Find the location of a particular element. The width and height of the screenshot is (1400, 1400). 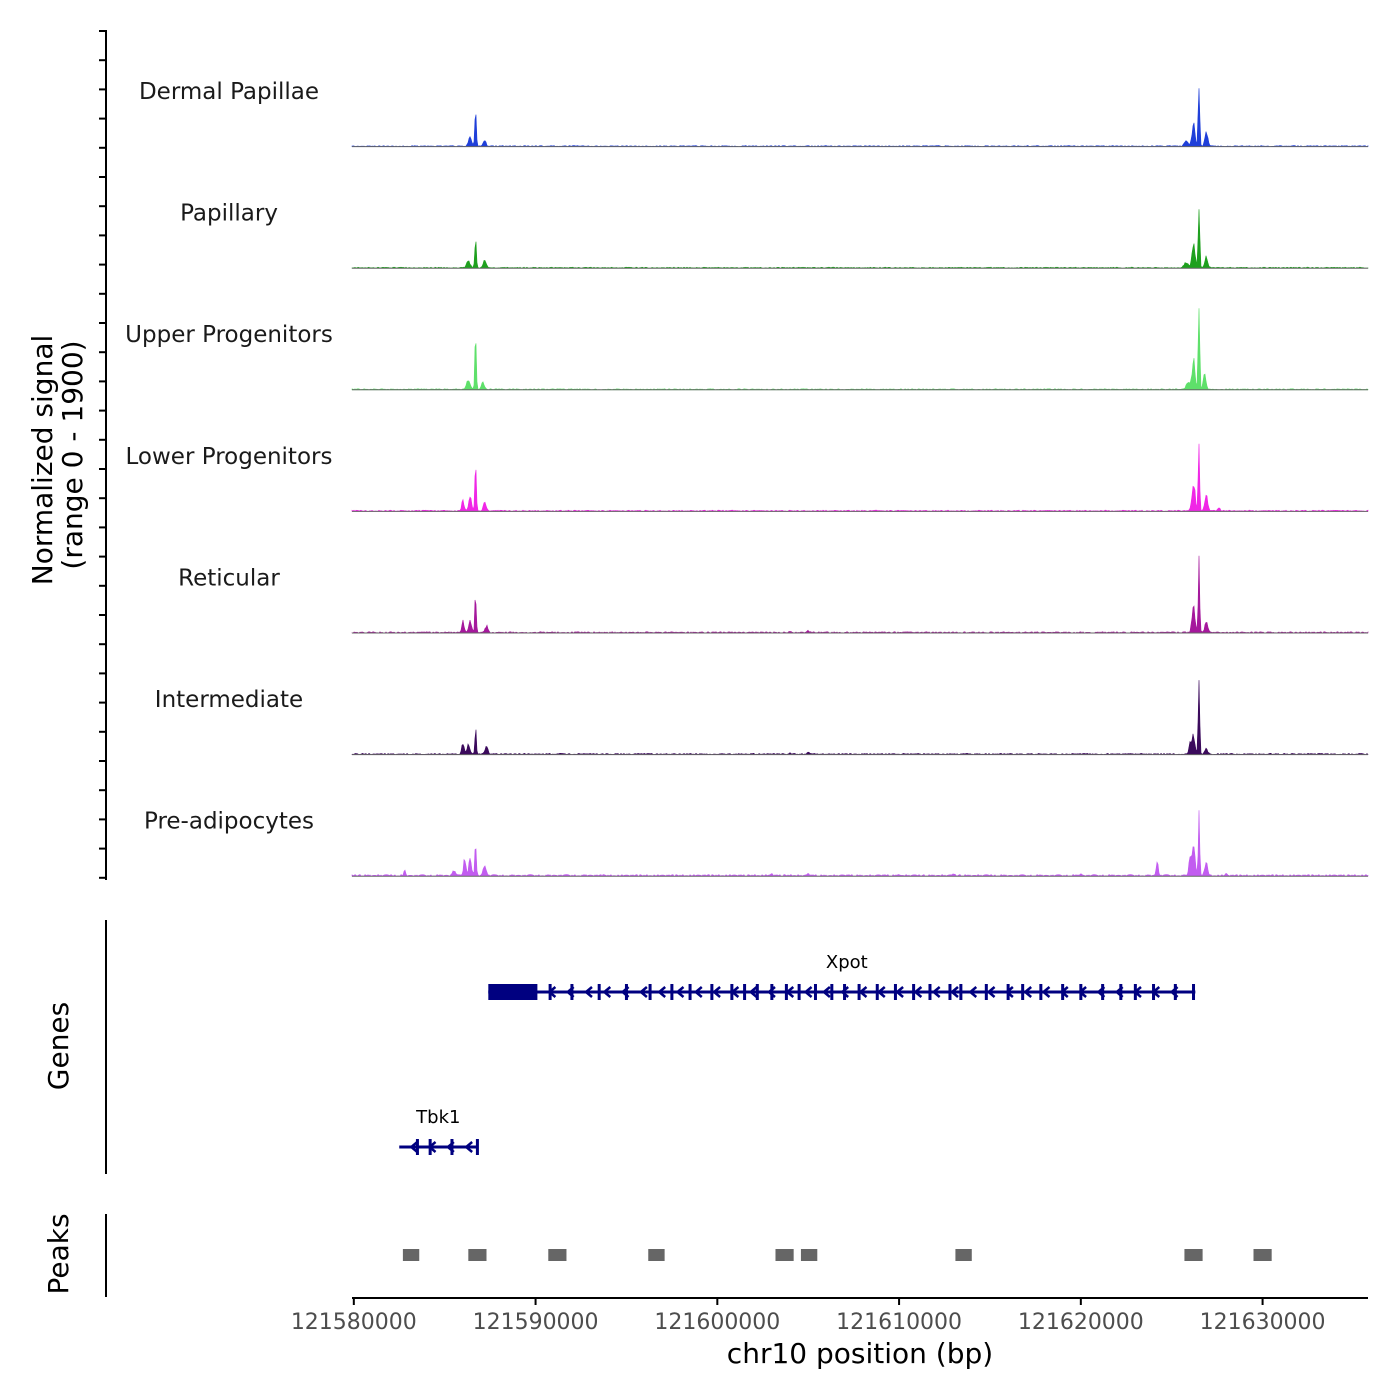

x-tick-label: 121580000 is located at coordinates (354, 1322).